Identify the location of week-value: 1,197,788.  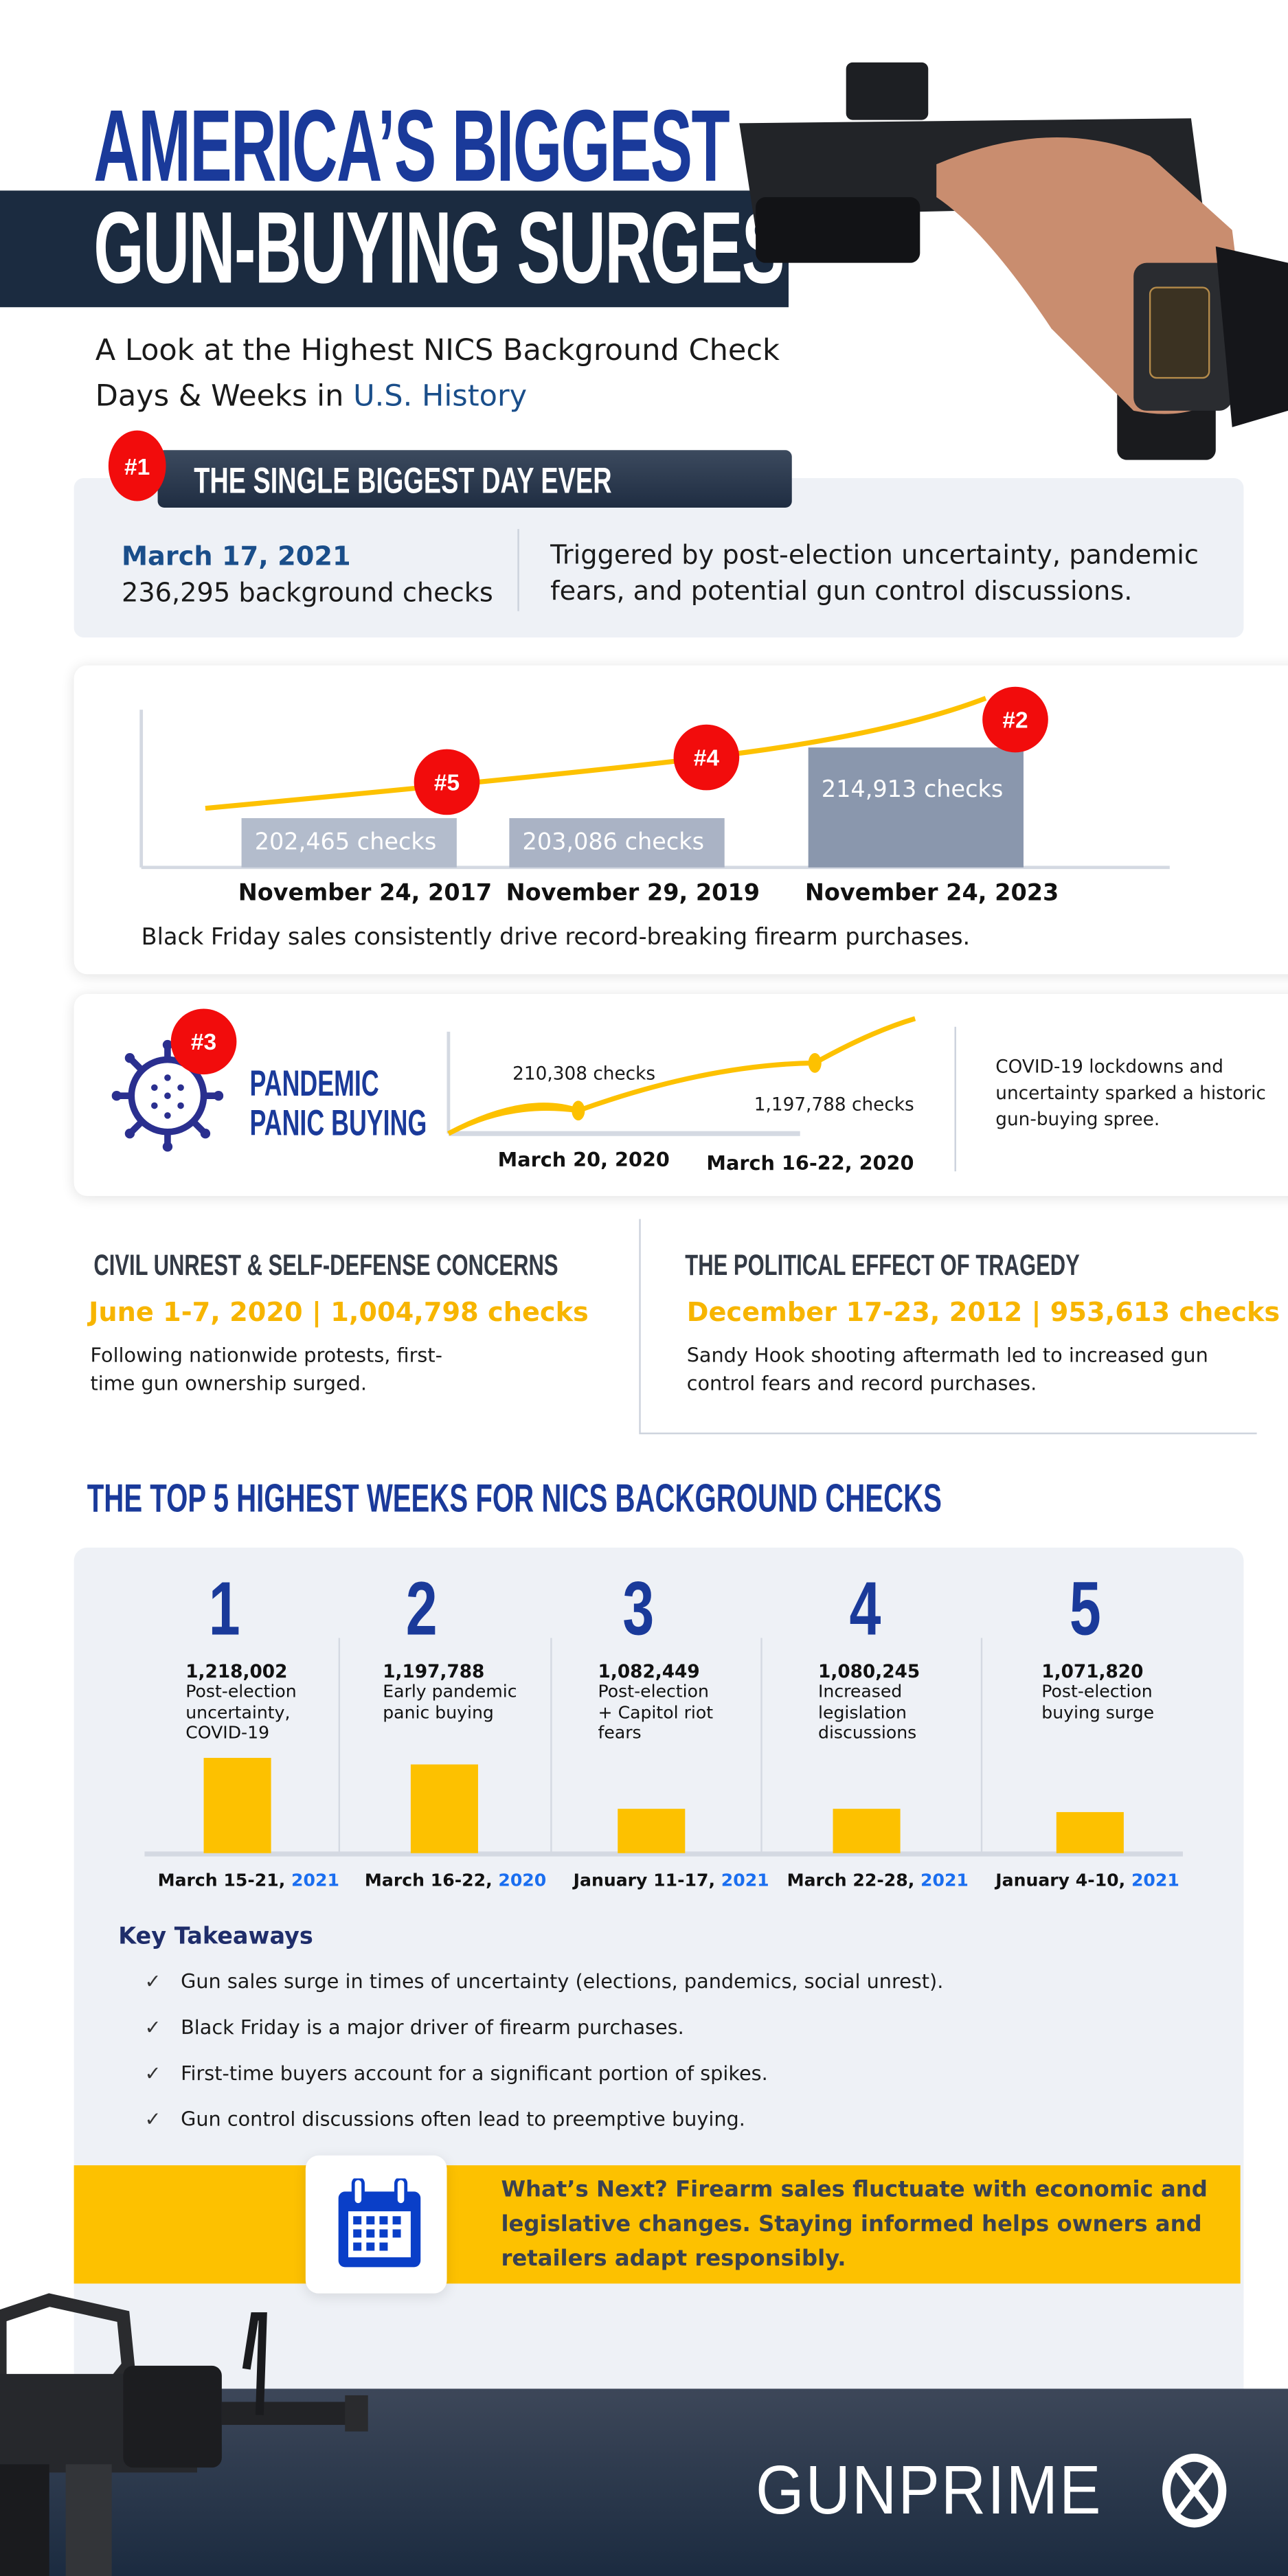
(434, 1671).